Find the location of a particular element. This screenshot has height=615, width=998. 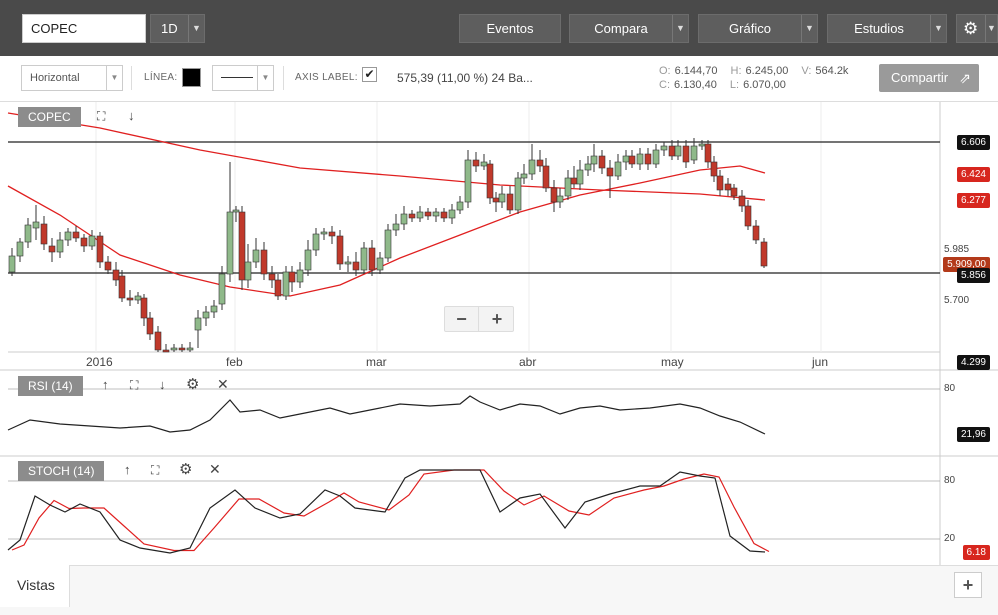

stoch-k-line is located at coordinates (386, 511).